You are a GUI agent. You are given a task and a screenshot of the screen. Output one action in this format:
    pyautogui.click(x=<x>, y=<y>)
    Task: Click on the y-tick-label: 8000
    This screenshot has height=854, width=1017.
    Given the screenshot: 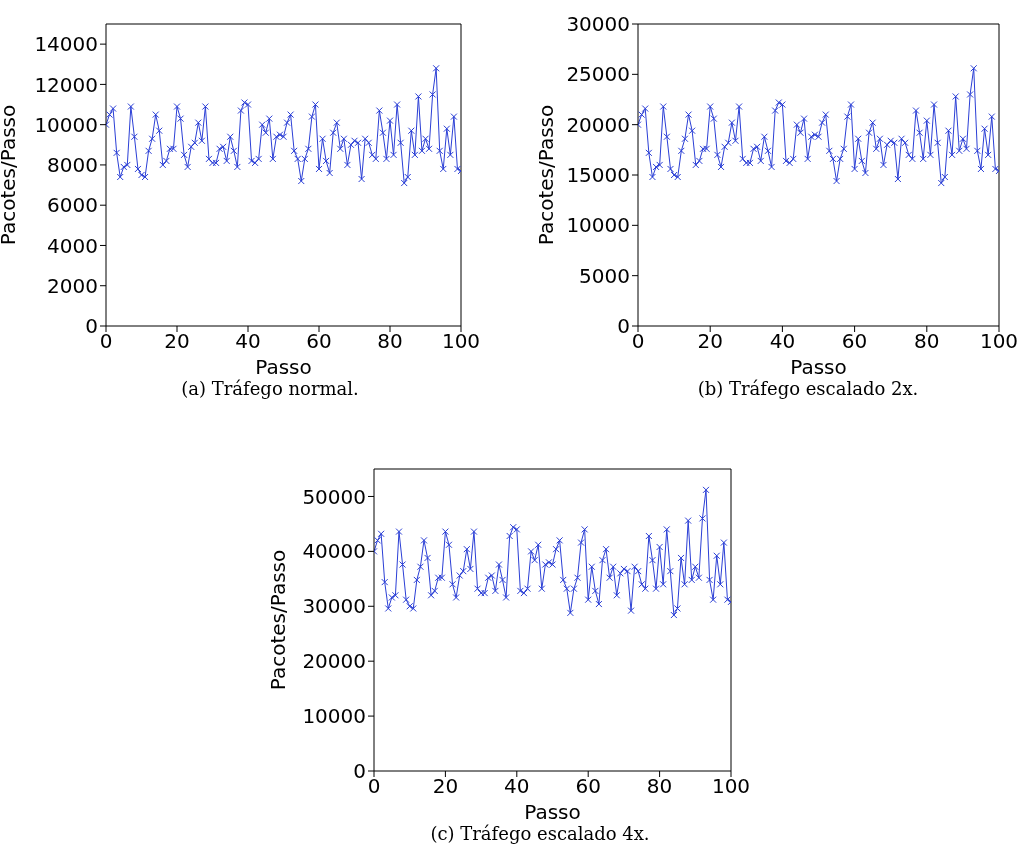 What is the action you would take?
    pyautogui.click(x=72, y=165)
    